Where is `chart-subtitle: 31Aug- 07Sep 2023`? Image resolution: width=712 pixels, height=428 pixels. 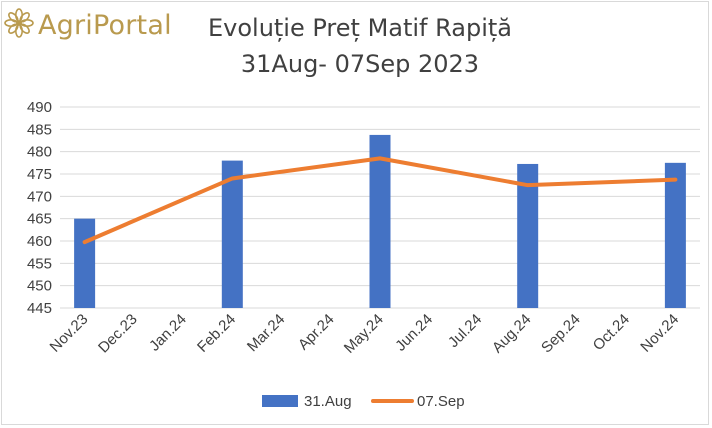
chart-subtitle: 31Aug- 07Sep 2023 is located at coordinates (360, 64).